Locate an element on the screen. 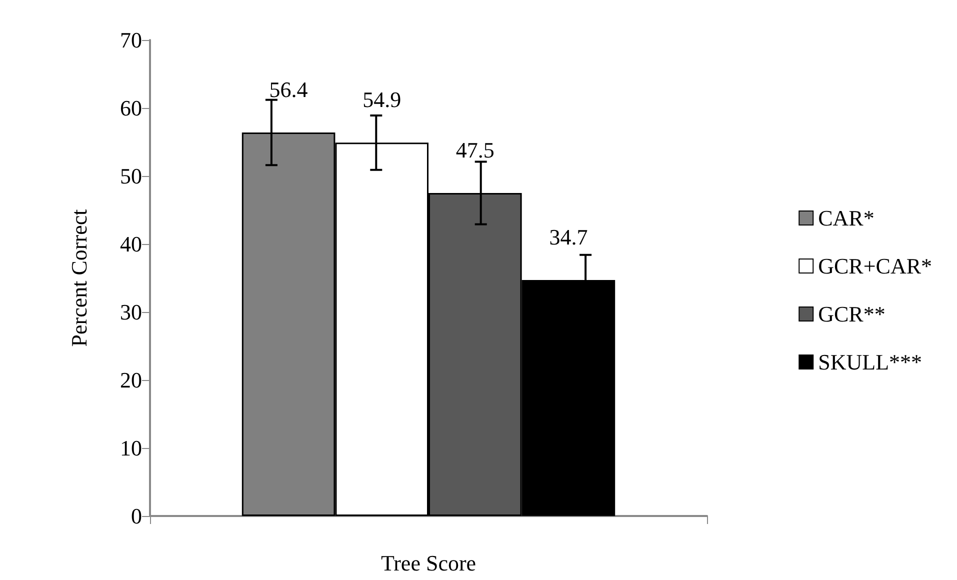 This screenshot has width=957, height=580. y-tick-label: 0 is located at coordinates (136, 516).